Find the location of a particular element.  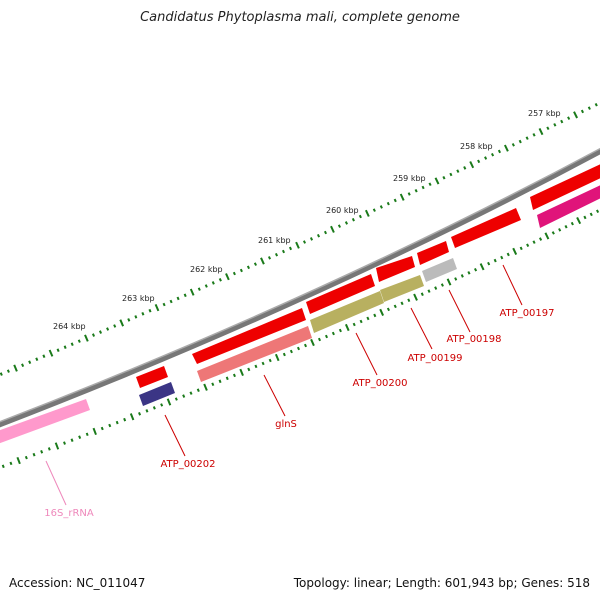

feature-atp-00199-upper is located at coordinates (395, 269).